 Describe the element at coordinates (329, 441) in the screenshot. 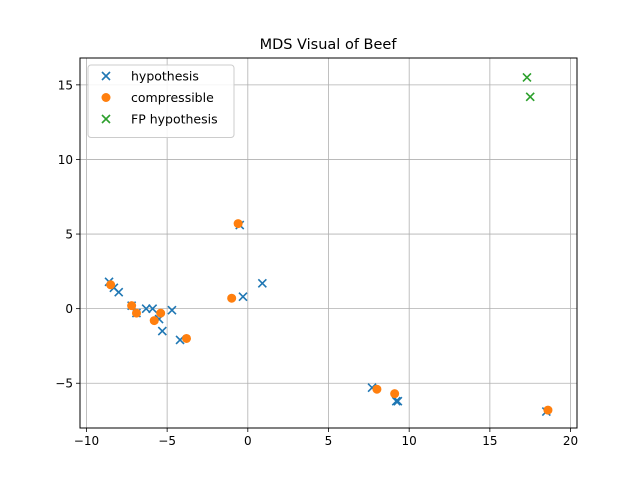

I see `x-tick-label: 5` at that location.